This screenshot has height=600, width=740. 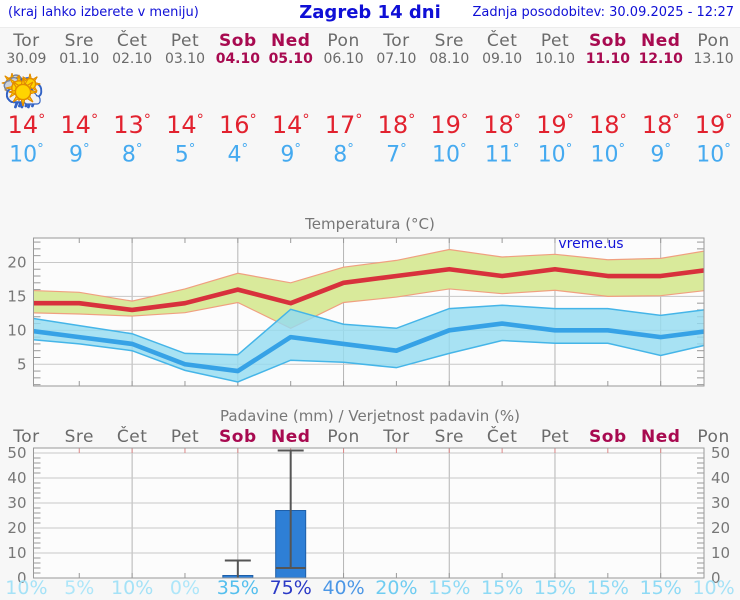 I want to click on temperature-chart-title: Temperatura (°C), so click(x=370, y=224).